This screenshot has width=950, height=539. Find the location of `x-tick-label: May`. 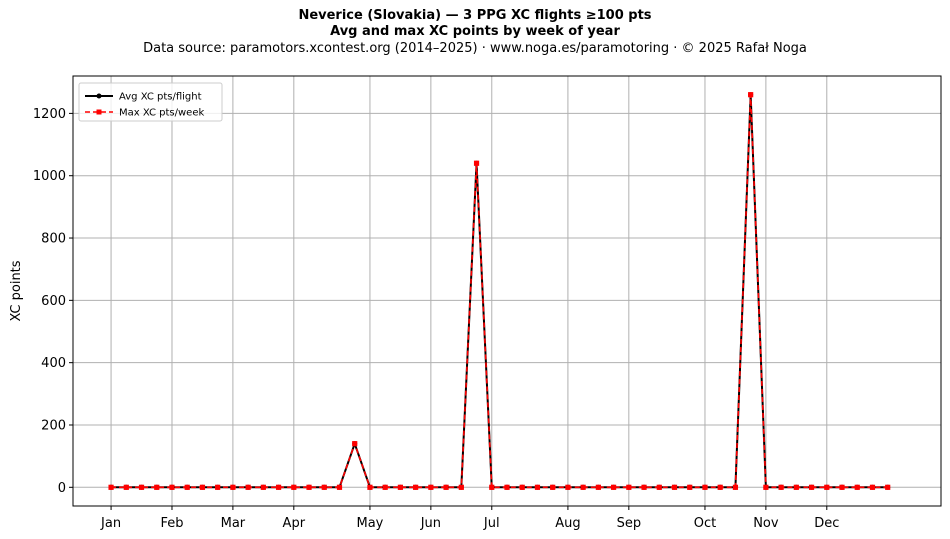

x-tick-label: May is located at coordinates (370, 523).